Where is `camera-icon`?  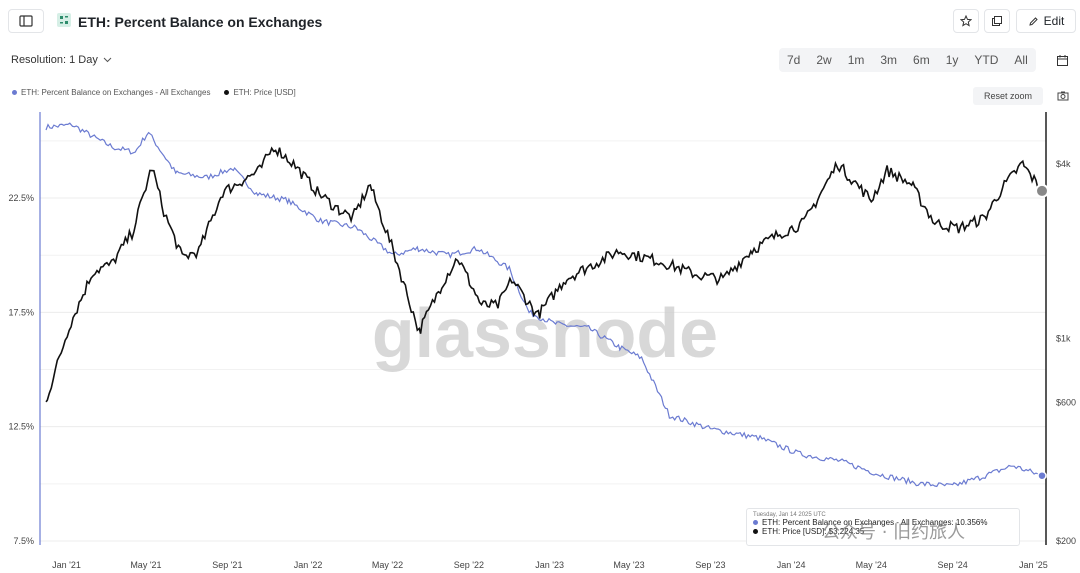 camera-icon is located at coordinates (1063, 96).